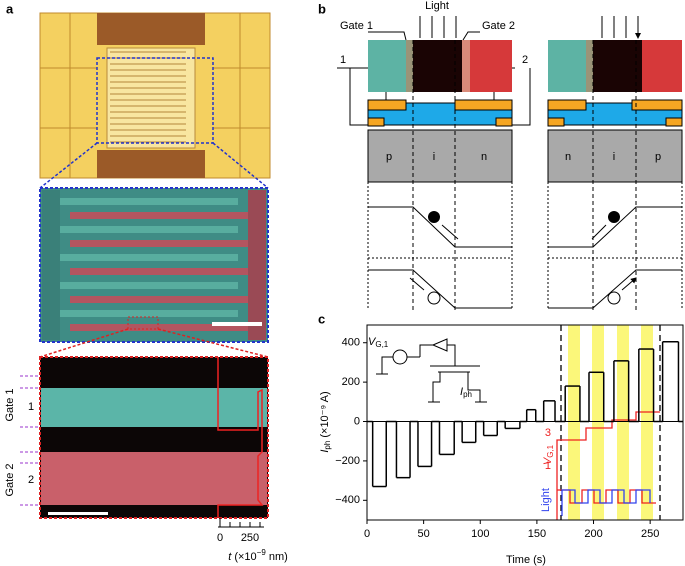 The image size is (685, 566). Describe the element at coordinates (466, 392) in the screenshot. I see `inset-label: Iph` at that location.